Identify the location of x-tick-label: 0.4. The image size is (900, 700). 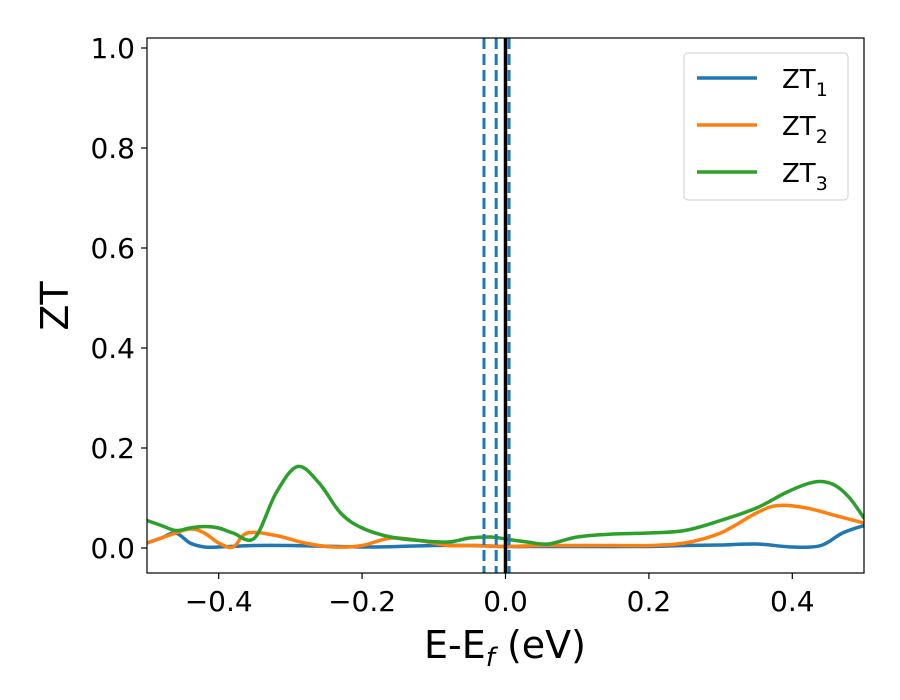
(792, 601).